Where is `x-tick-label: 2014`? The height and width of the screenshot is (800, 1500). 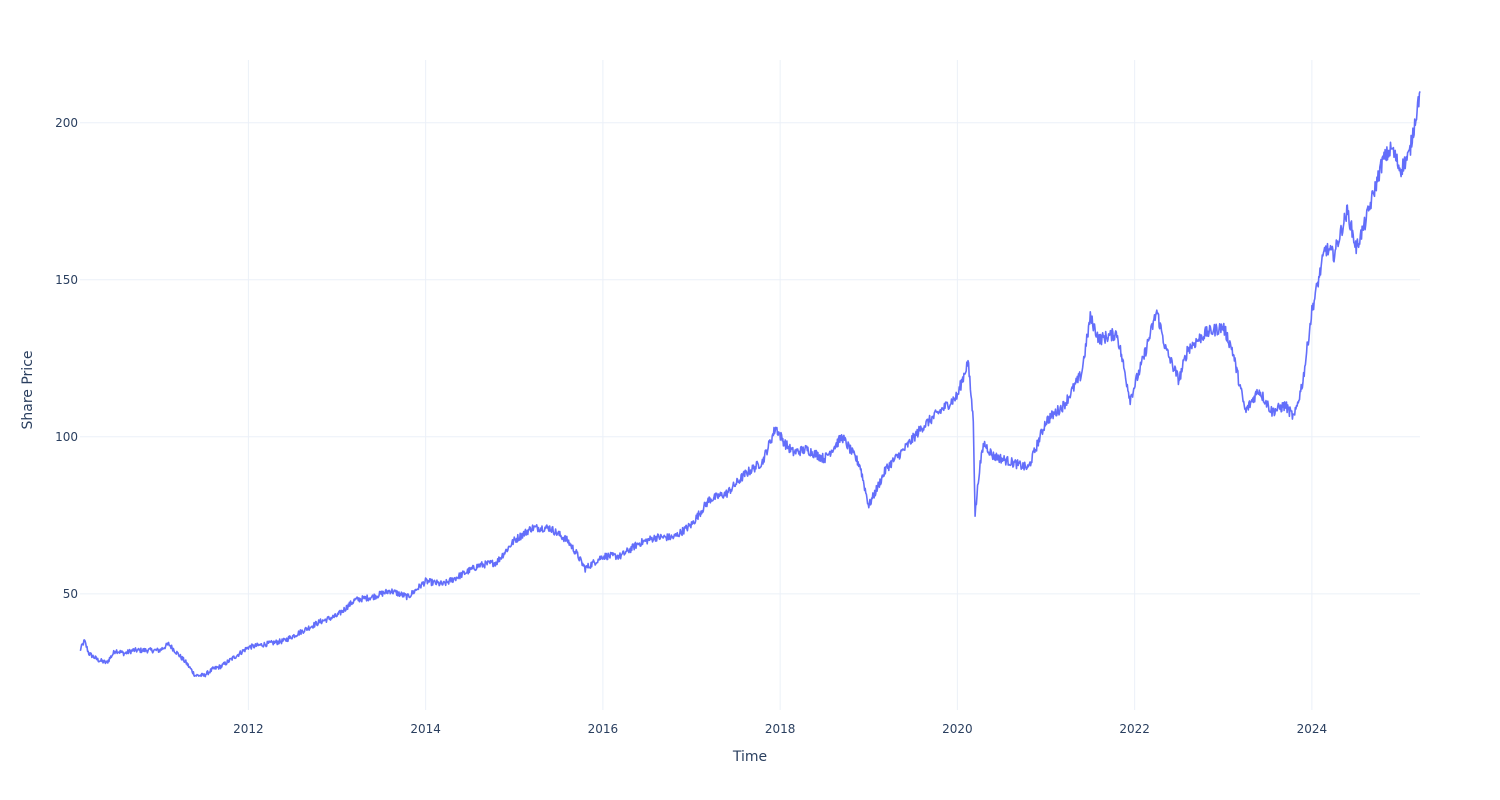
x-tick-label: 2014 is located at coordinates (425, 729).